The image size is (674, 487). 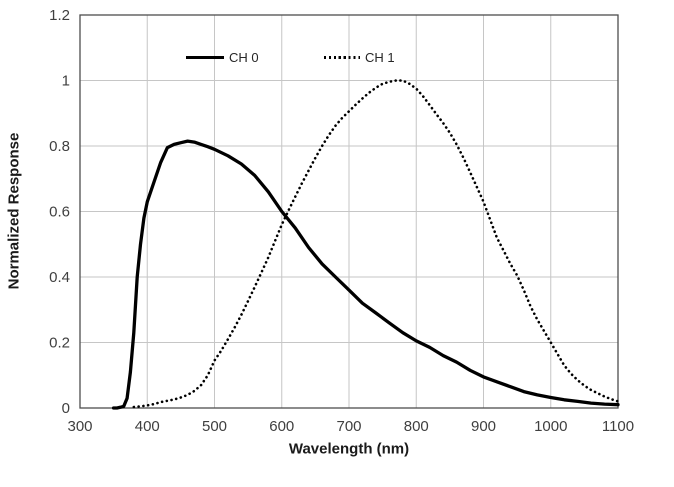 I want to click on x-tick-label: 300, so click(x=79, y=426).